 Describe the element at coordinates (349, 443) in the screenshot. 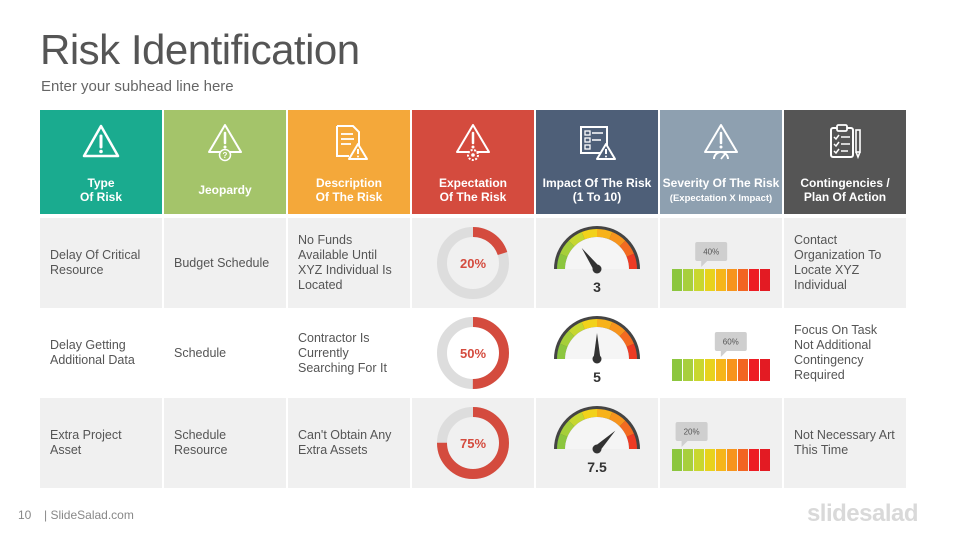

I see `description-cell: Can't Obtain Any Extra Assets` at that location.